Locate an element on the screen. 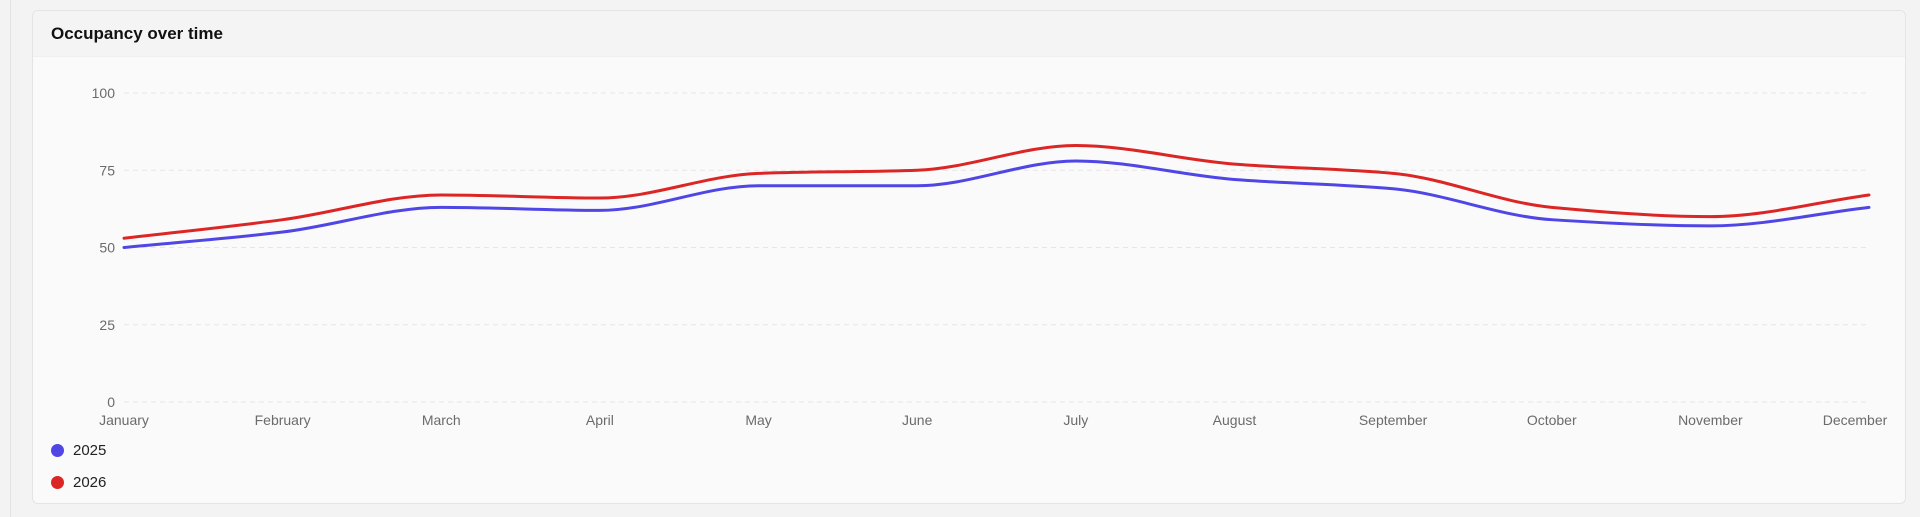 This screenshot has height=517, width=1920. legend-item-2025: 2025 is located at coordinates (78, 450).